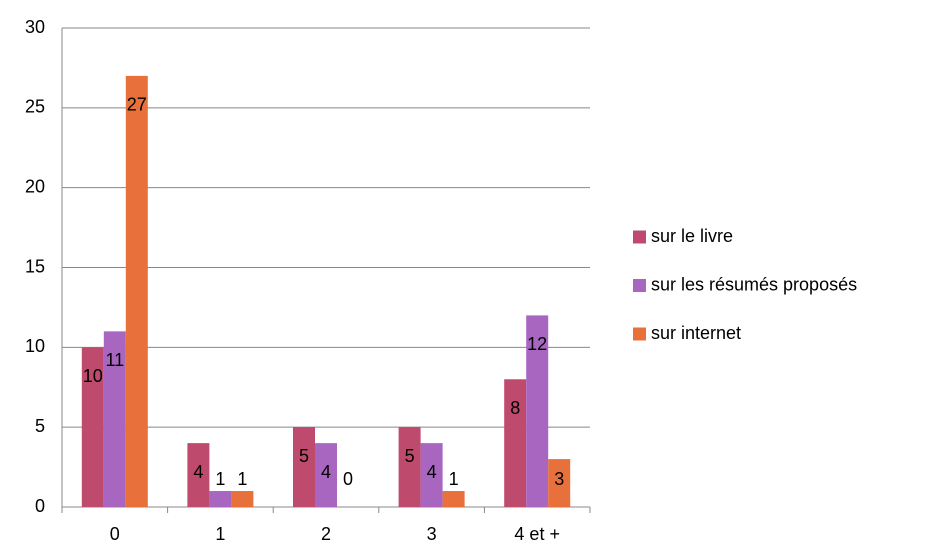 The image size is (930, 549). I want to click on y-tick-label: 30, so click(35, 27).